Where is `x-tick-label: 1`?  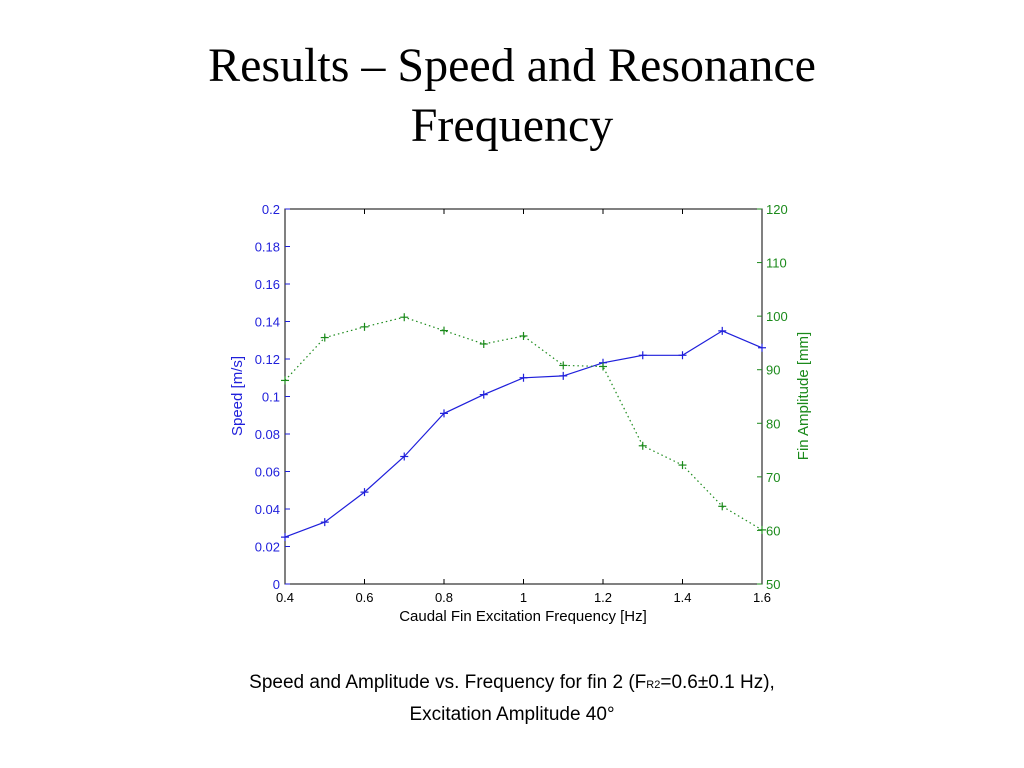 x-tick-label: 1 is located at coordinates (523, 597).